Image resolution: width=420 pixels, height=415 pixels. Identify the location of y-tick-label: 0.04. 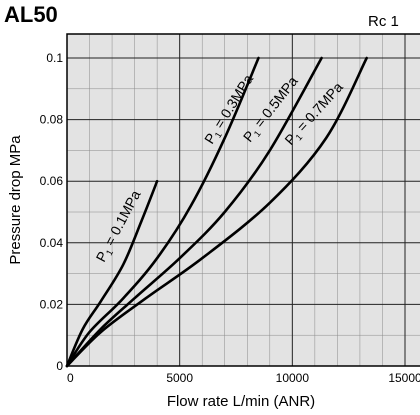
(52, 243).